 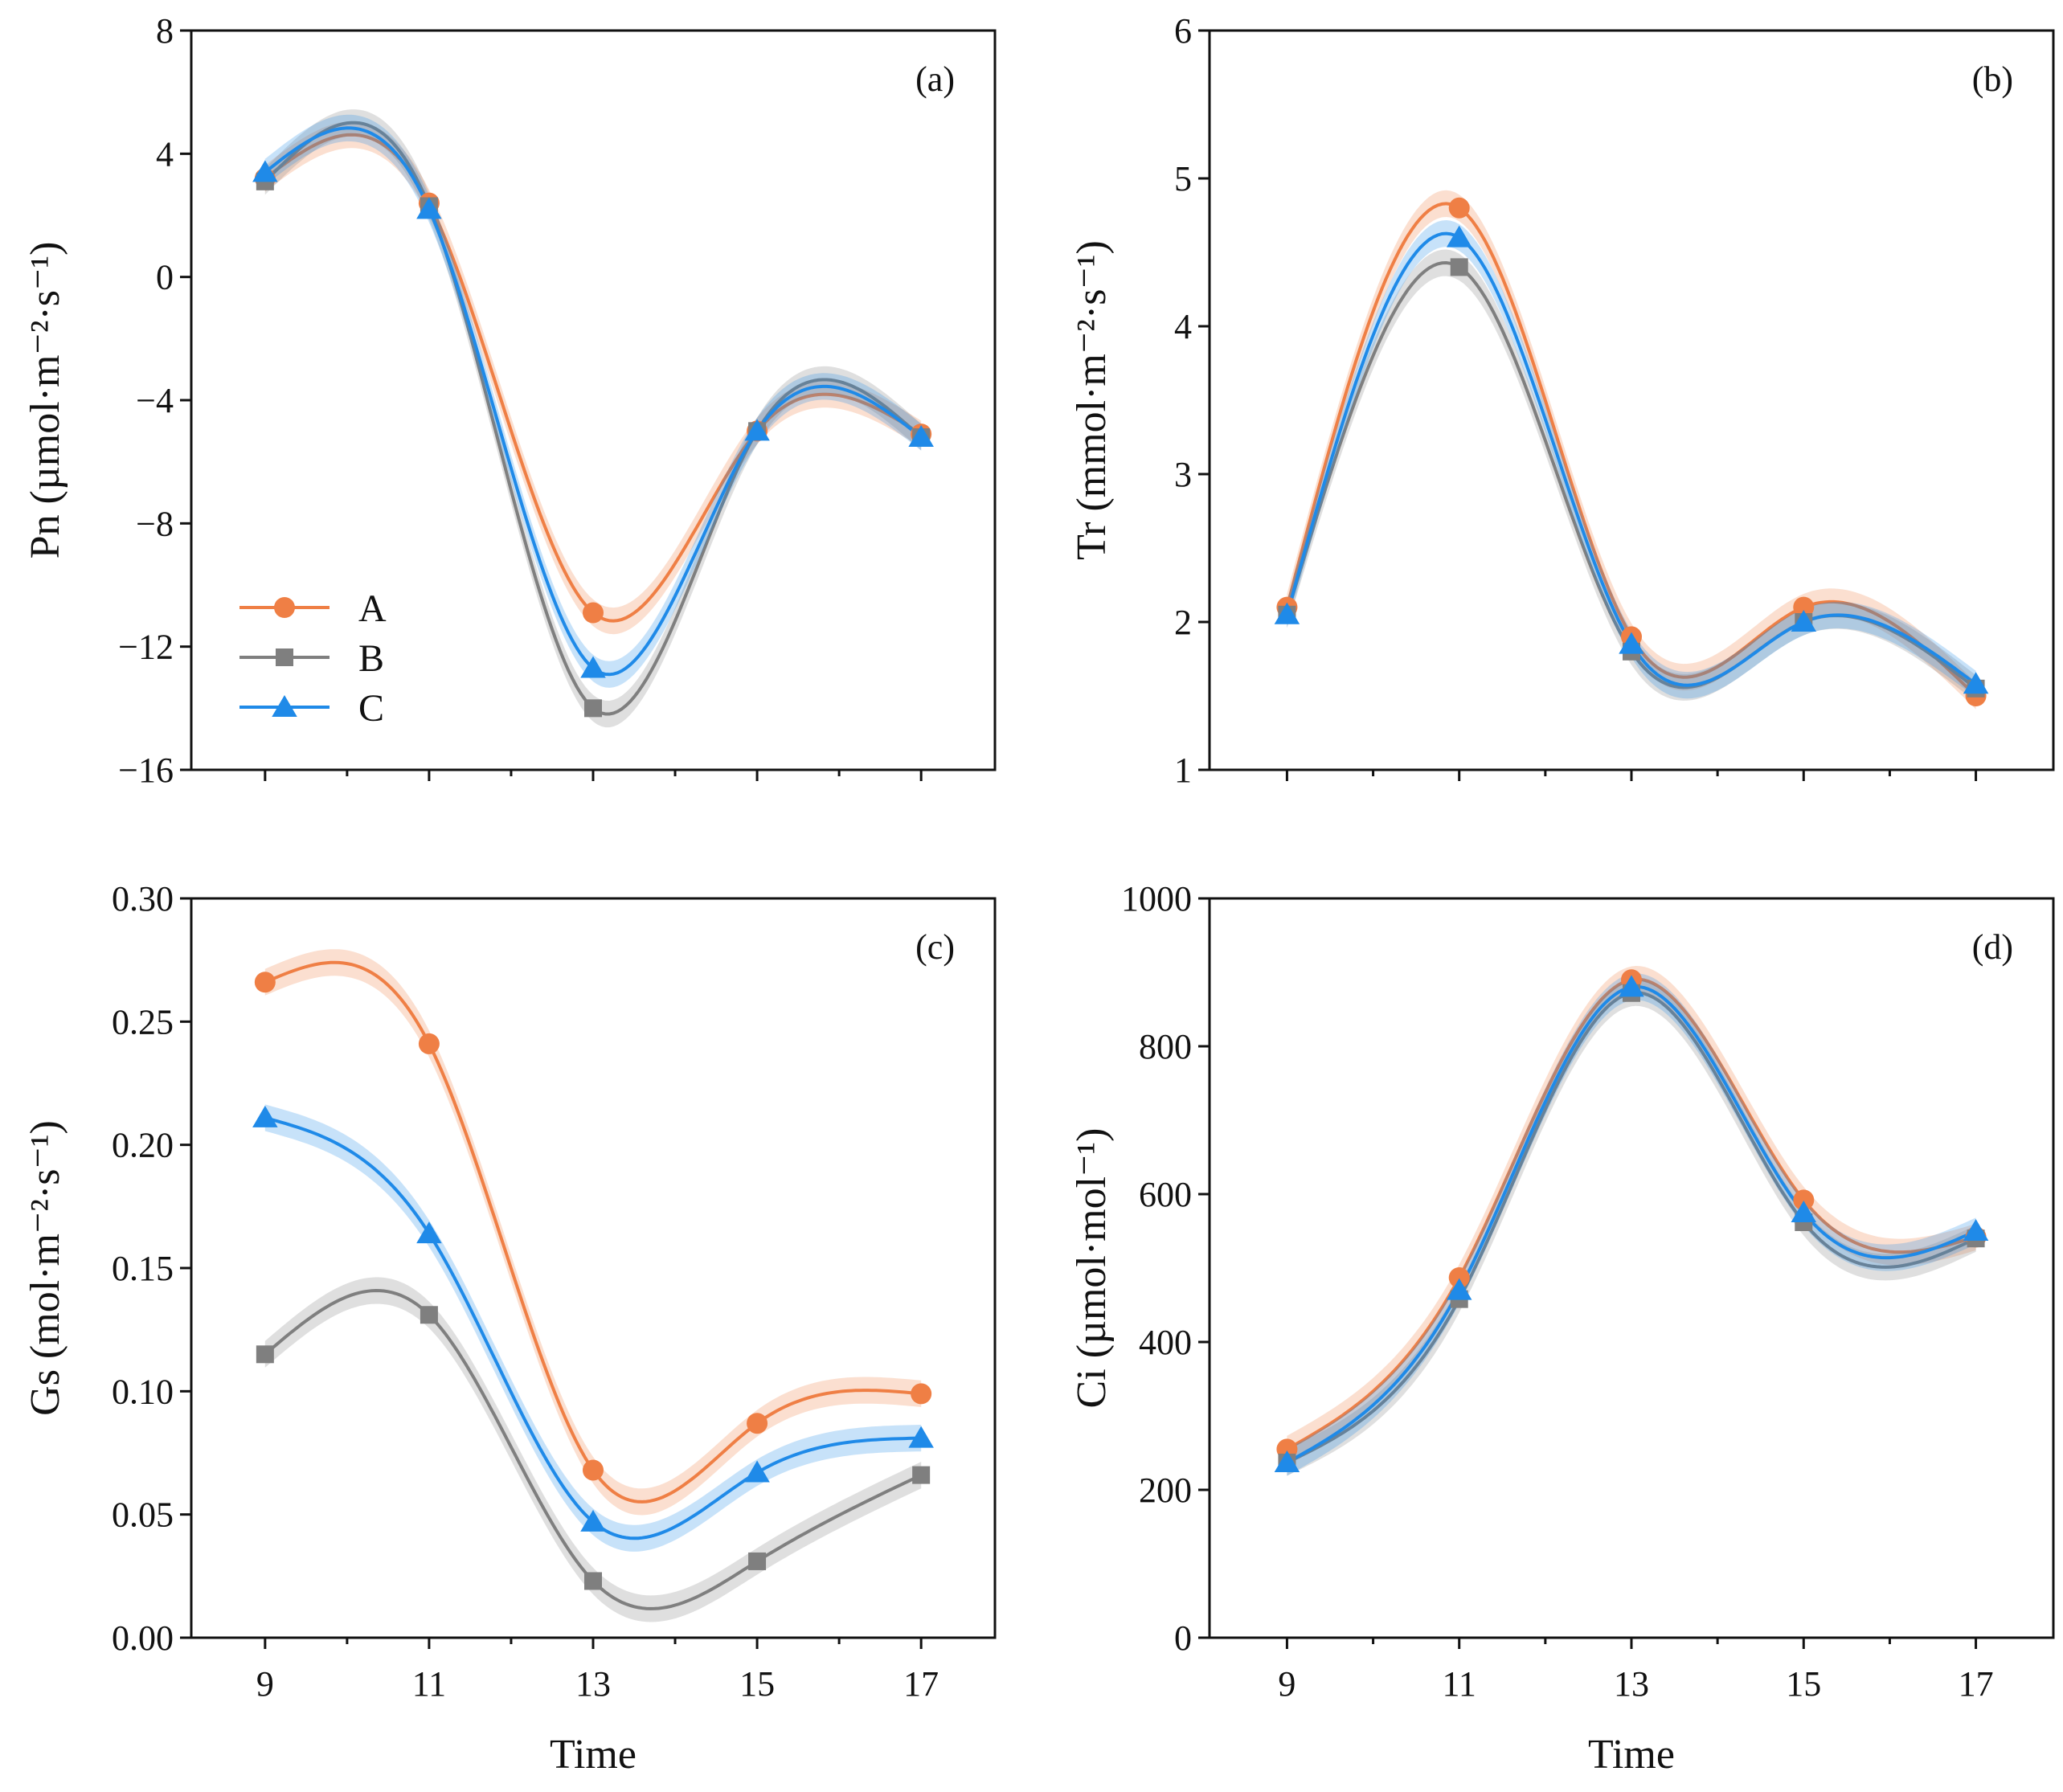 I want to click on y-tick-label: 0.00, so click(x=143, y=1638).